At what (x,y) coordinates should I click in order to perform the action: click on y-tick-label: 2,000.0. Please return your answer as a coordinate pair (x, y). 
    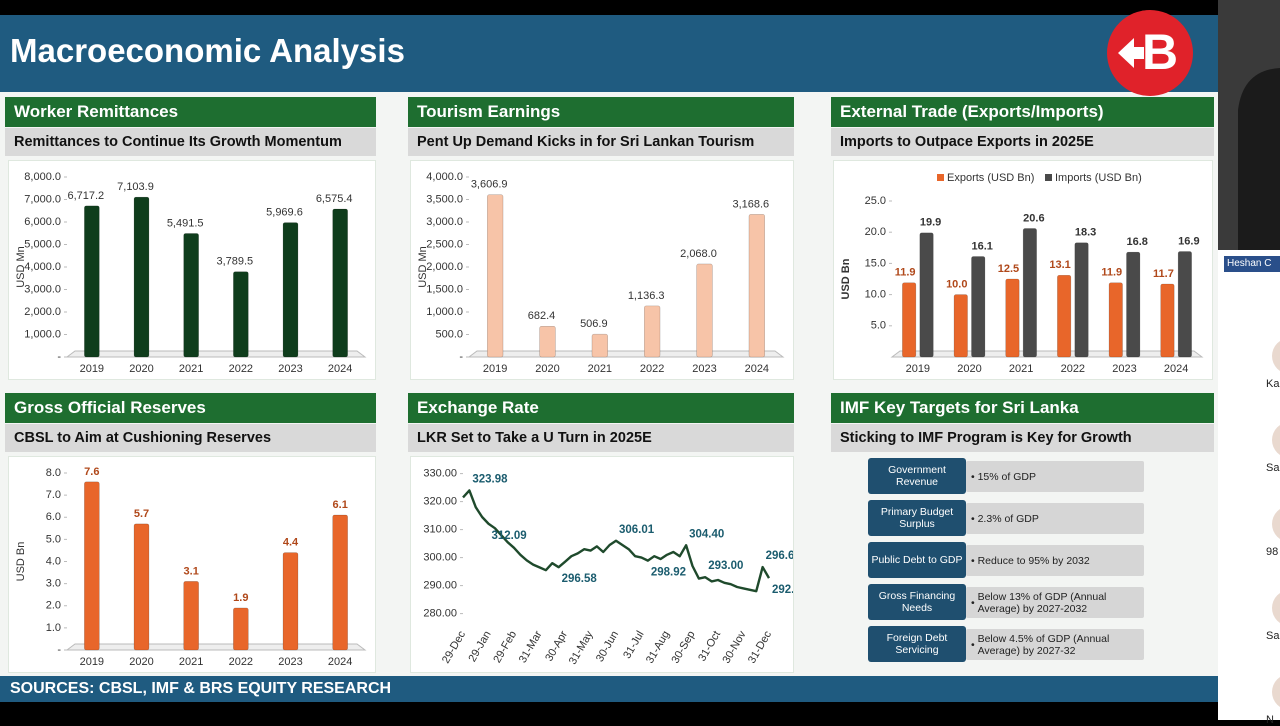
    Looking at the image, I should click on (444, 267).